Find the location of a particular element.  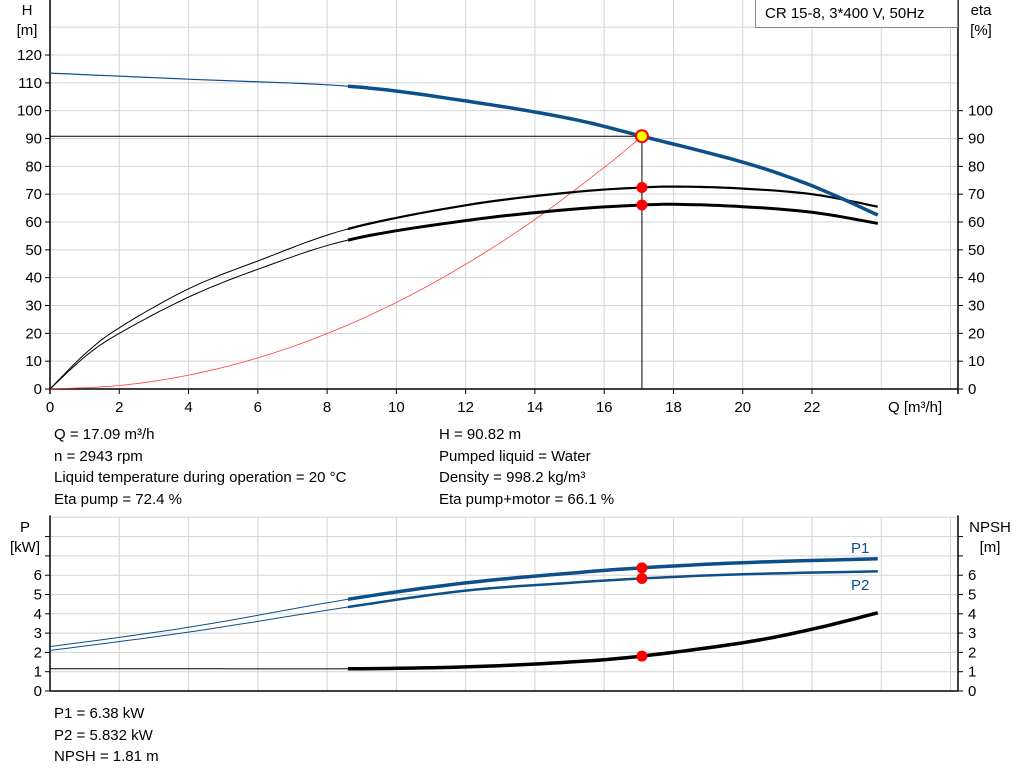

p-tick-label: 6 is located at coordinates (38, 575).